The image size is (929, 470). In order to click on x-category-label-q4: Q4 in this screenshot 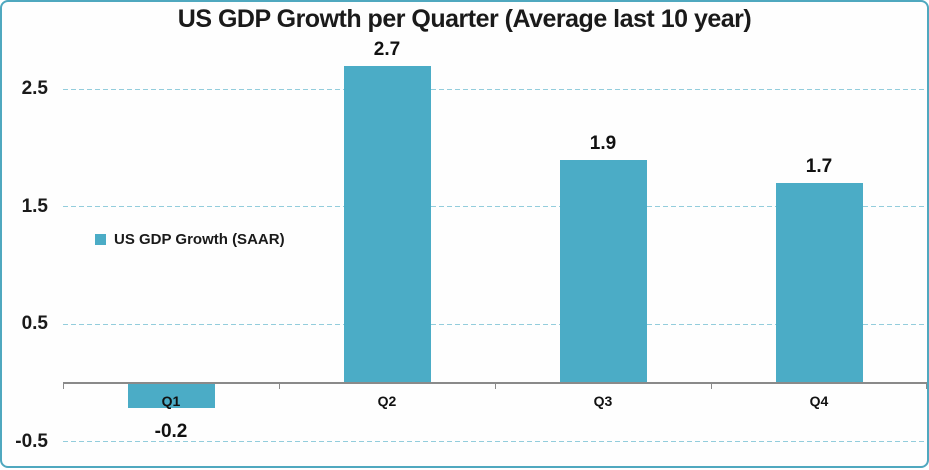, I will do `click(819, 401)`.